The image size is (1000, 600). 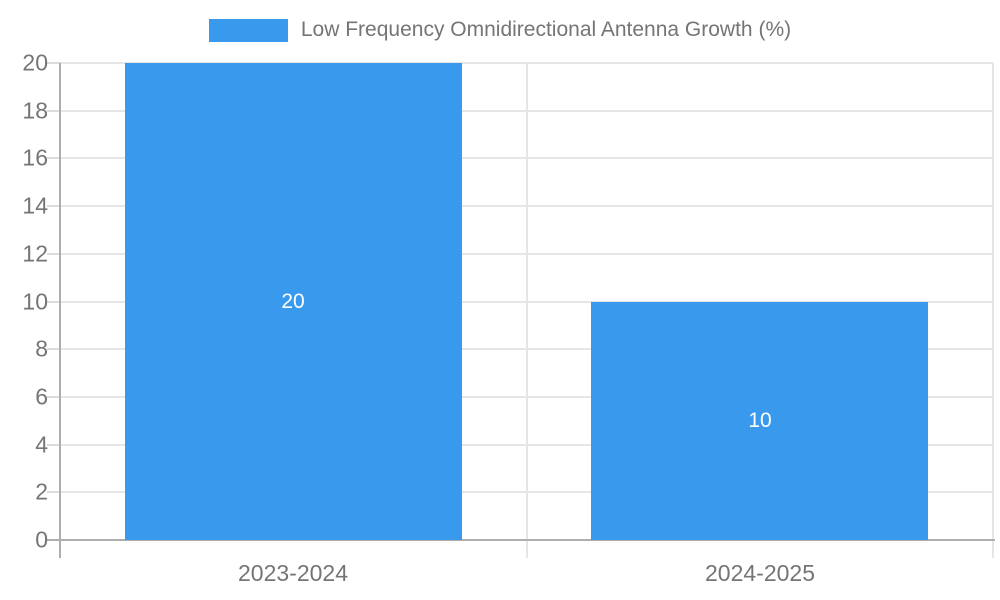 I want to click on y-tick-label: 18, so click(x=35, y=110).